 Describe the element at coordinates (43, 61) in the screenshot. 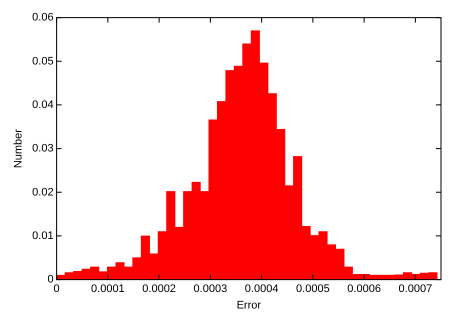

I see `y-tick-label: 0.05` at that location.